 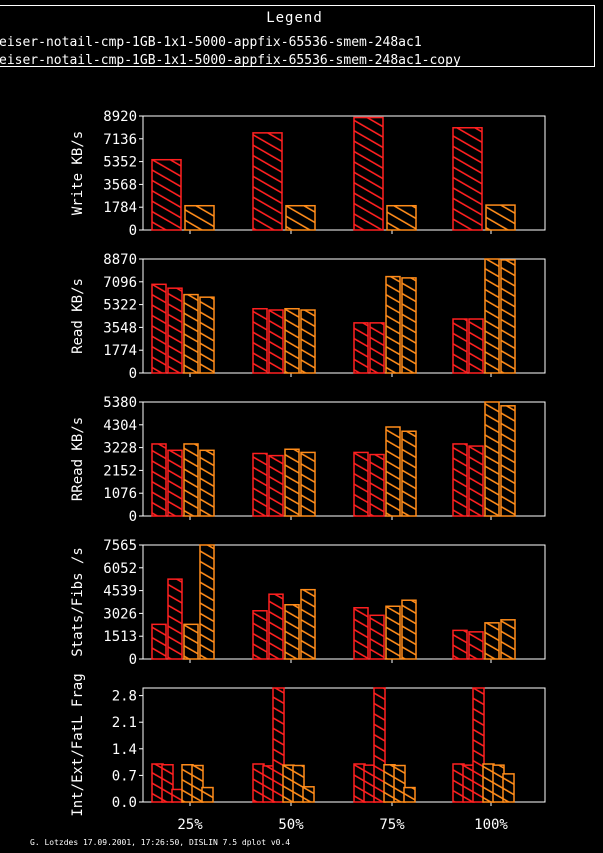 I want to click on y-tick-label: 3026, so click(x=120, y=614).